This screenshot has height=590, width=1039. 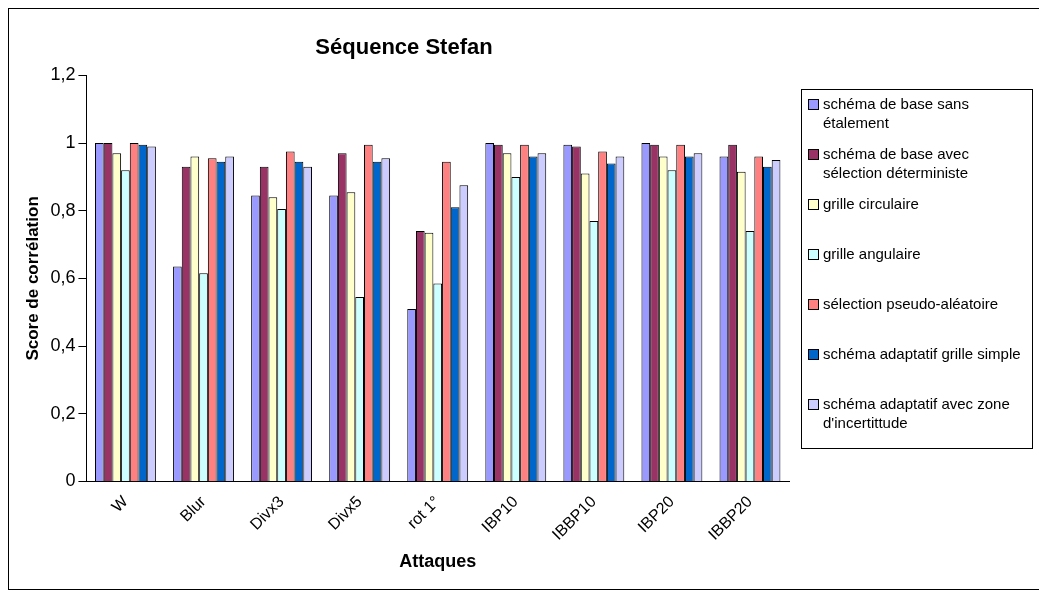 I want to click on x-tick-label: W, so click(x=119, y=503).